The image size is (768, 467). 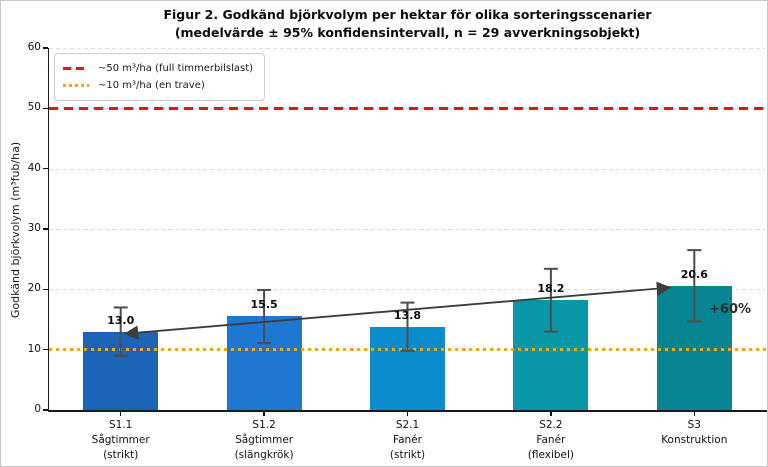 I want to click on x-tick-label-S2.2: S2.2 Fanér (flexibel), so click(x=551, y=440).